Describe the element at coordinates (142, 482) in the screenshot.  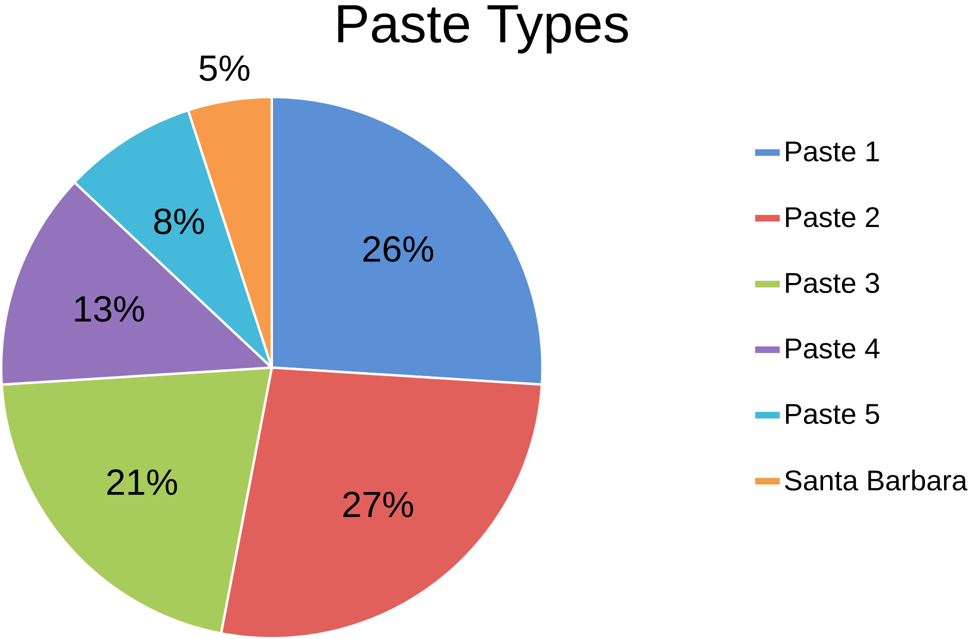
I see `data-label: 21%` at that location.